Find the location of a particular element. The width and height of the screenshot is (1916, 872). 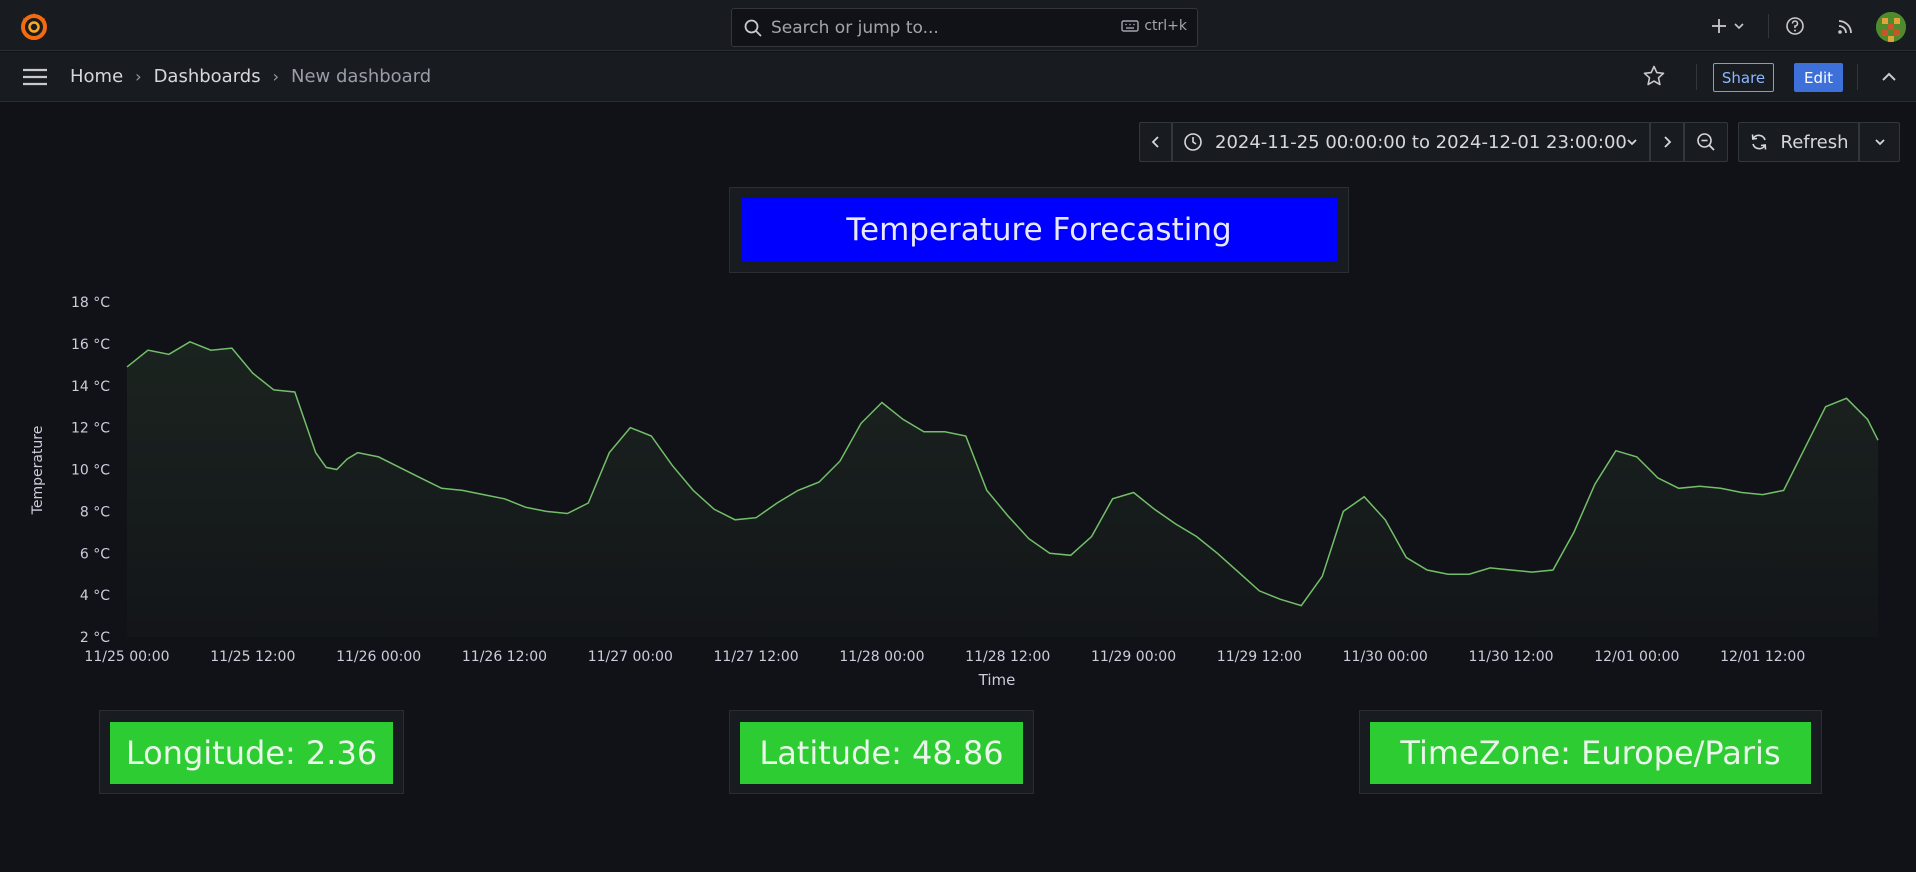

x-tick-label: 11/27 12:00 is located at coordinates (756, 657).